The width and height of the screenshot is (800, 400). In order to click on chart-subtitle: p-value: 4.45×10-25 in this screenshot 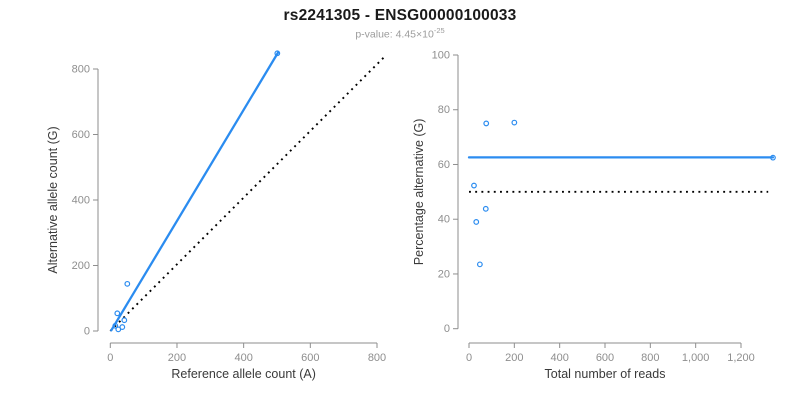, I will do `click(400, 33)`.